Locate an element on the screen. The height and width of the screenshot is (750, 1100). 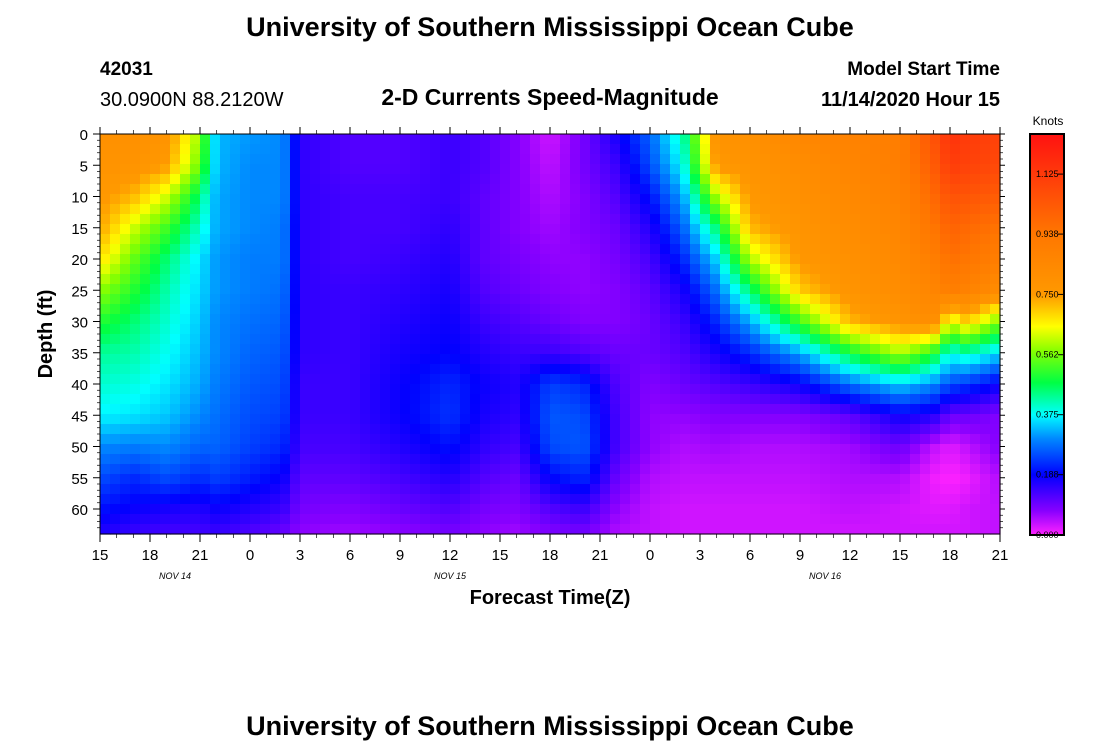
colorbar-tick-label: 0.750 is located at coordinates (1047, 294).